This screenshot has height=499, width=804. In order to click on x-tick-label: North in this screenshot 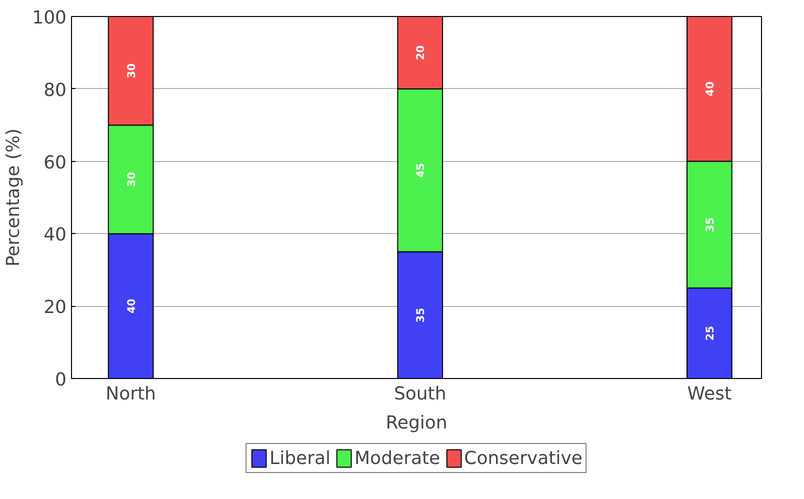, I will do `click(131, 394)`.